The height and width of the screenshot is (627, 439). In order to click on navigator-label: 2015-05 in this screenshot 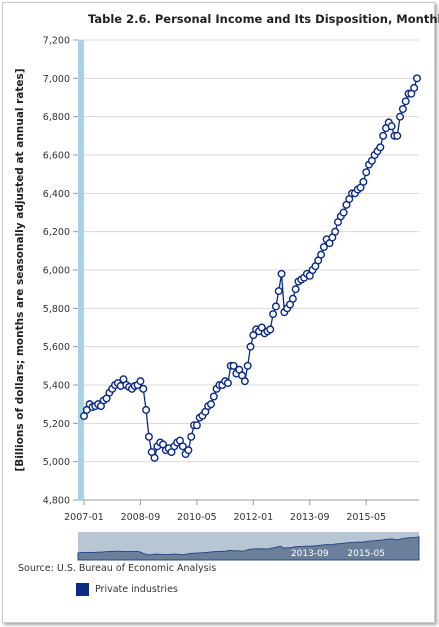, I will do `click(366, 554)`.